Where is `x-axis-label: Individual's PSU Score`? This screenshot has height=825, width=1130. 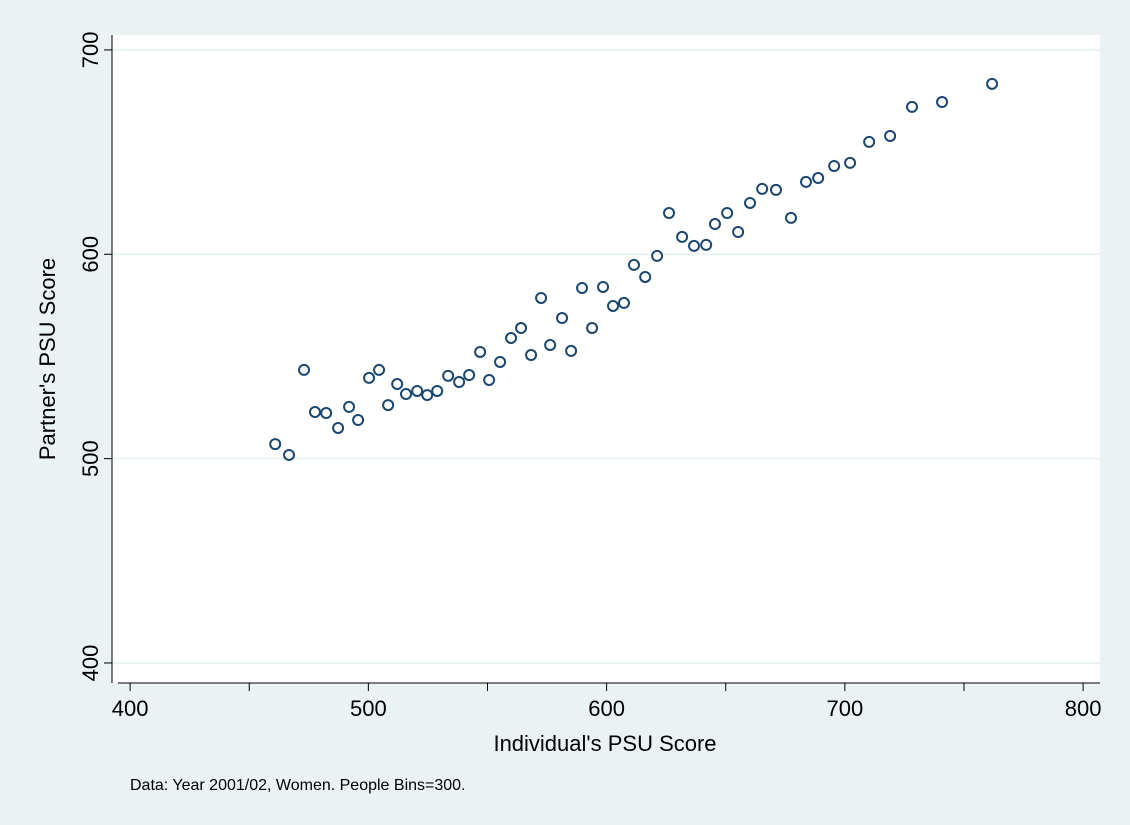 x-axis-label: Individual's PSU Score is located at coordinates (604, 743).